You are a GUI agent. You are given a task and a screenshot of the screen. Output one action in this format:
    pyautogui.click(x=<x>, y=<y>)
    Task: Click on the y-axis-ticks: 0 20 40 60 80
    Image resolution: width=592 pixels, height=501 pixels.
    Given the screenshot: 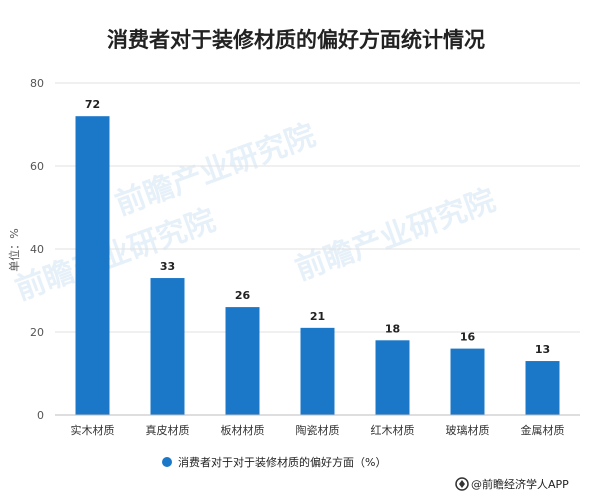 What is the action you would take?
    pyautogui.click(x=37, y=249)
    